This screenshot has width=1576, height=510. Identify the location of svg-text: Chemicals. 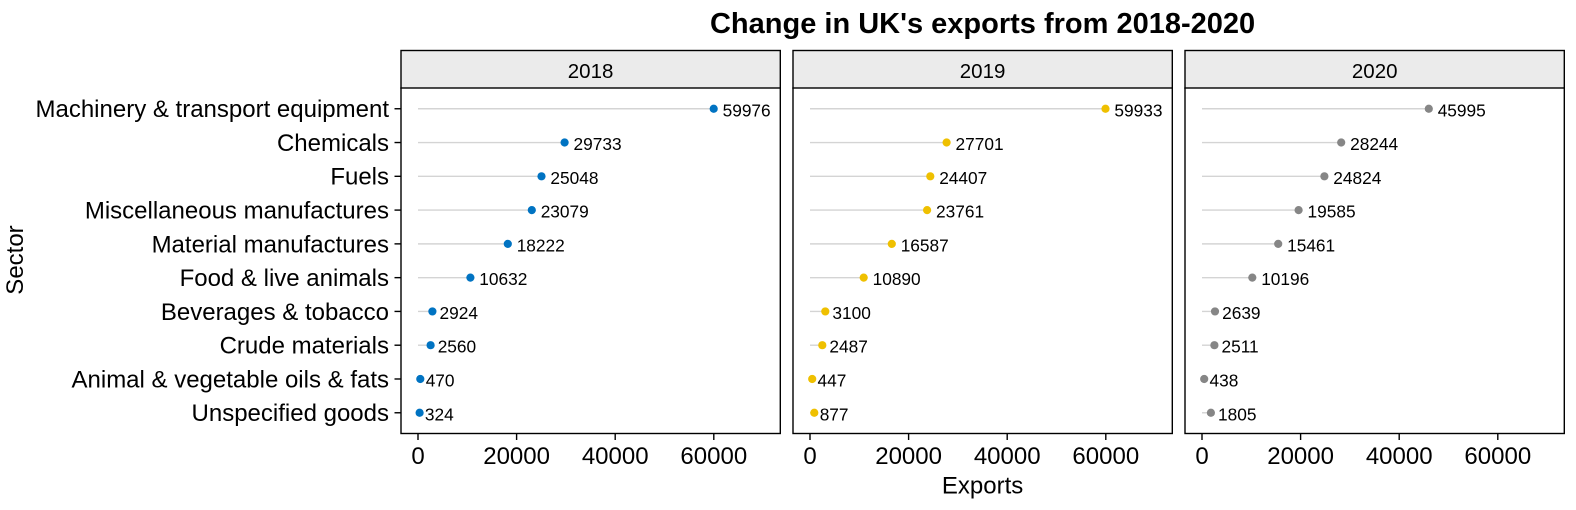
(333, 143).